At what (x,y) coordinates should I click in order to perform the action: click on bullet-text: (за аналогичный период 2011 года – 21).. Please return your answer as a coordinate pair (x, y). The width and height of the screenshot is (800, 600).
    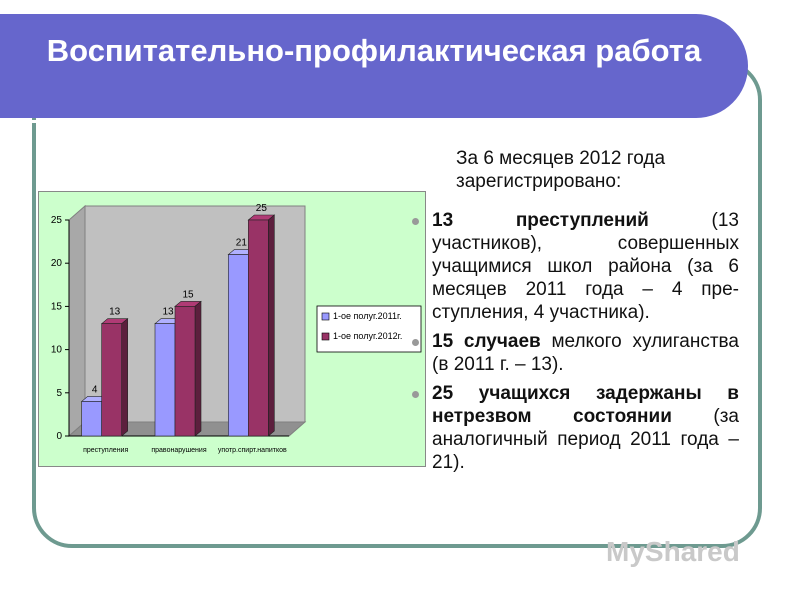
    Looking at the image, I should click on (586, 439).